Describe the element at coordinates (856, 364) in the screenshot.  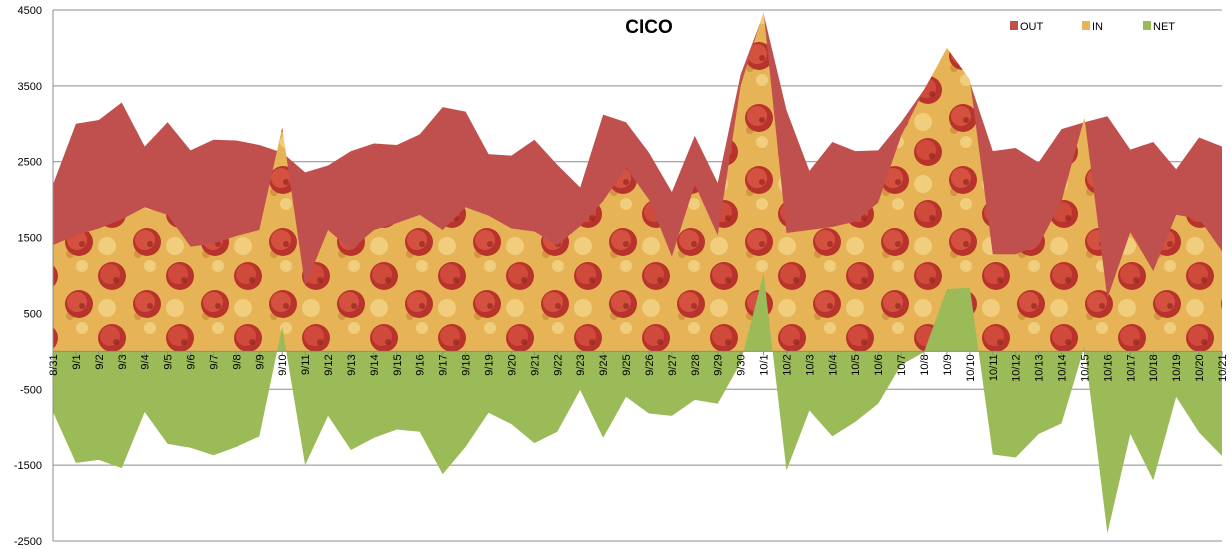
I see `x-tick-label: 10/5` at that location.